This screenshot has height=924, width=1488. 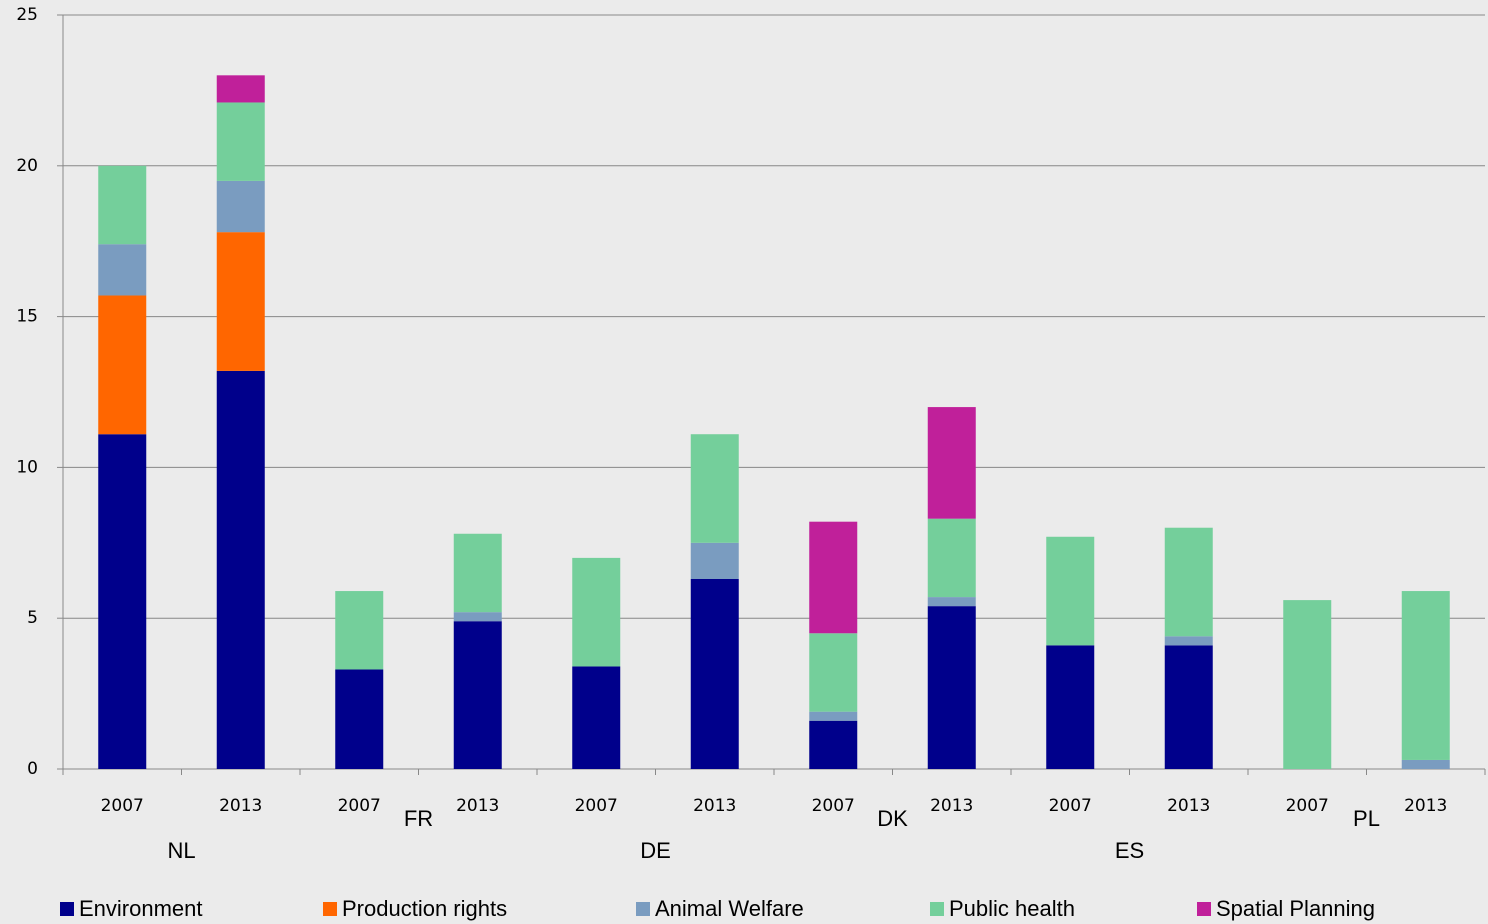 What do you see at coordinates (655, 850) in the screenshot?
I see `group-label: DE` at bounding box center [655, 850].